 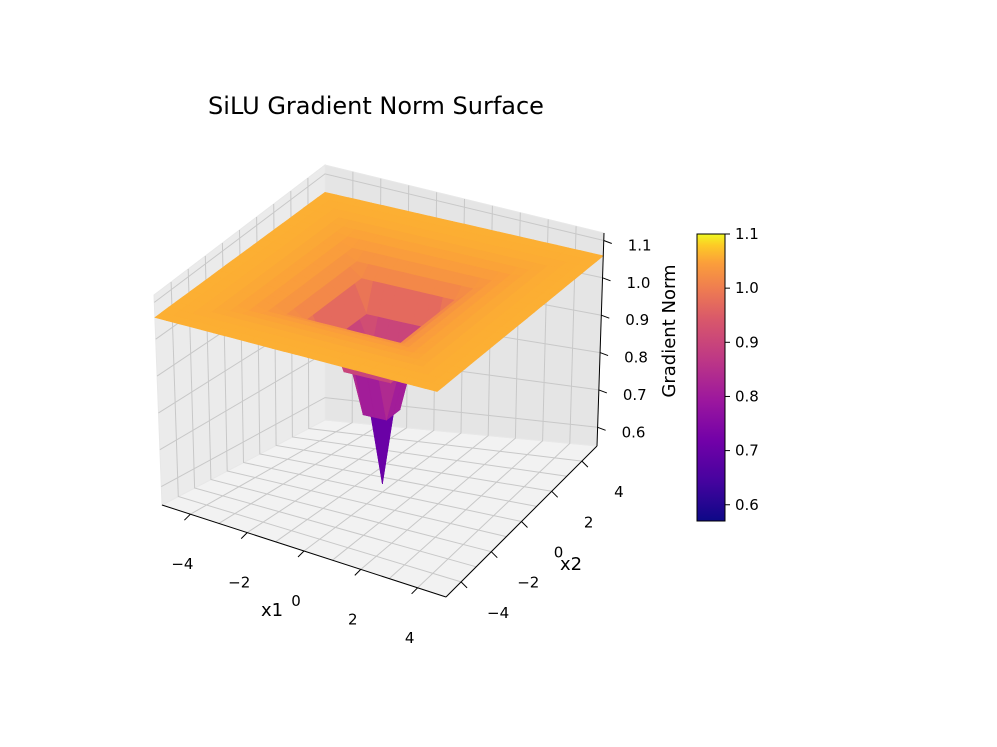 What do you see at coordinates (747, 288) in the screenshot?
I see `colorbar-tick-label: 1.0` at bounding box center [747, 288].